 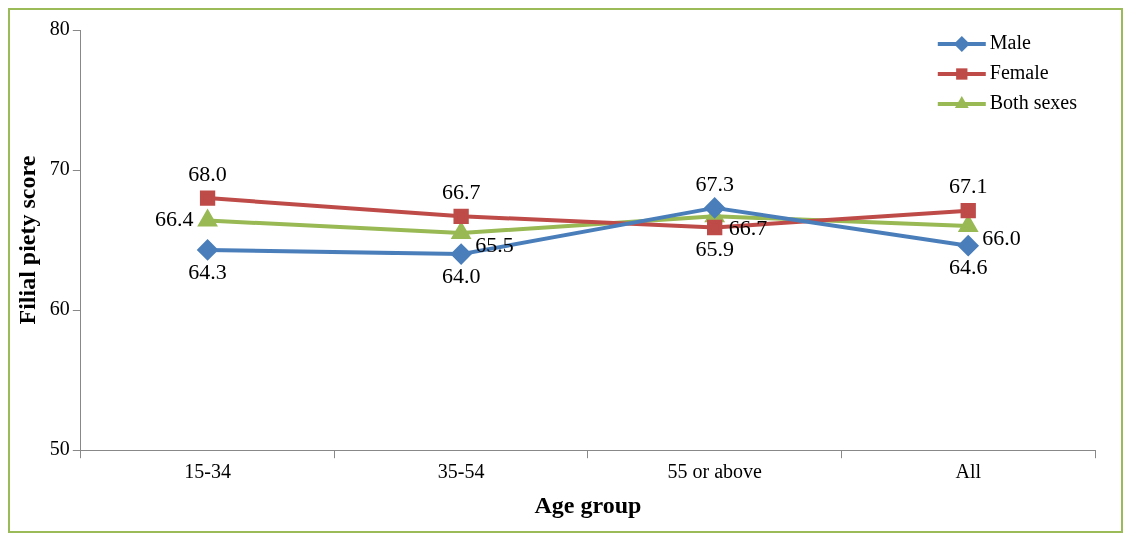 What do you see at coordinates (207, 173) in the screenshot?
I see `data-label: 68.0` at bounding box center [207, 173].